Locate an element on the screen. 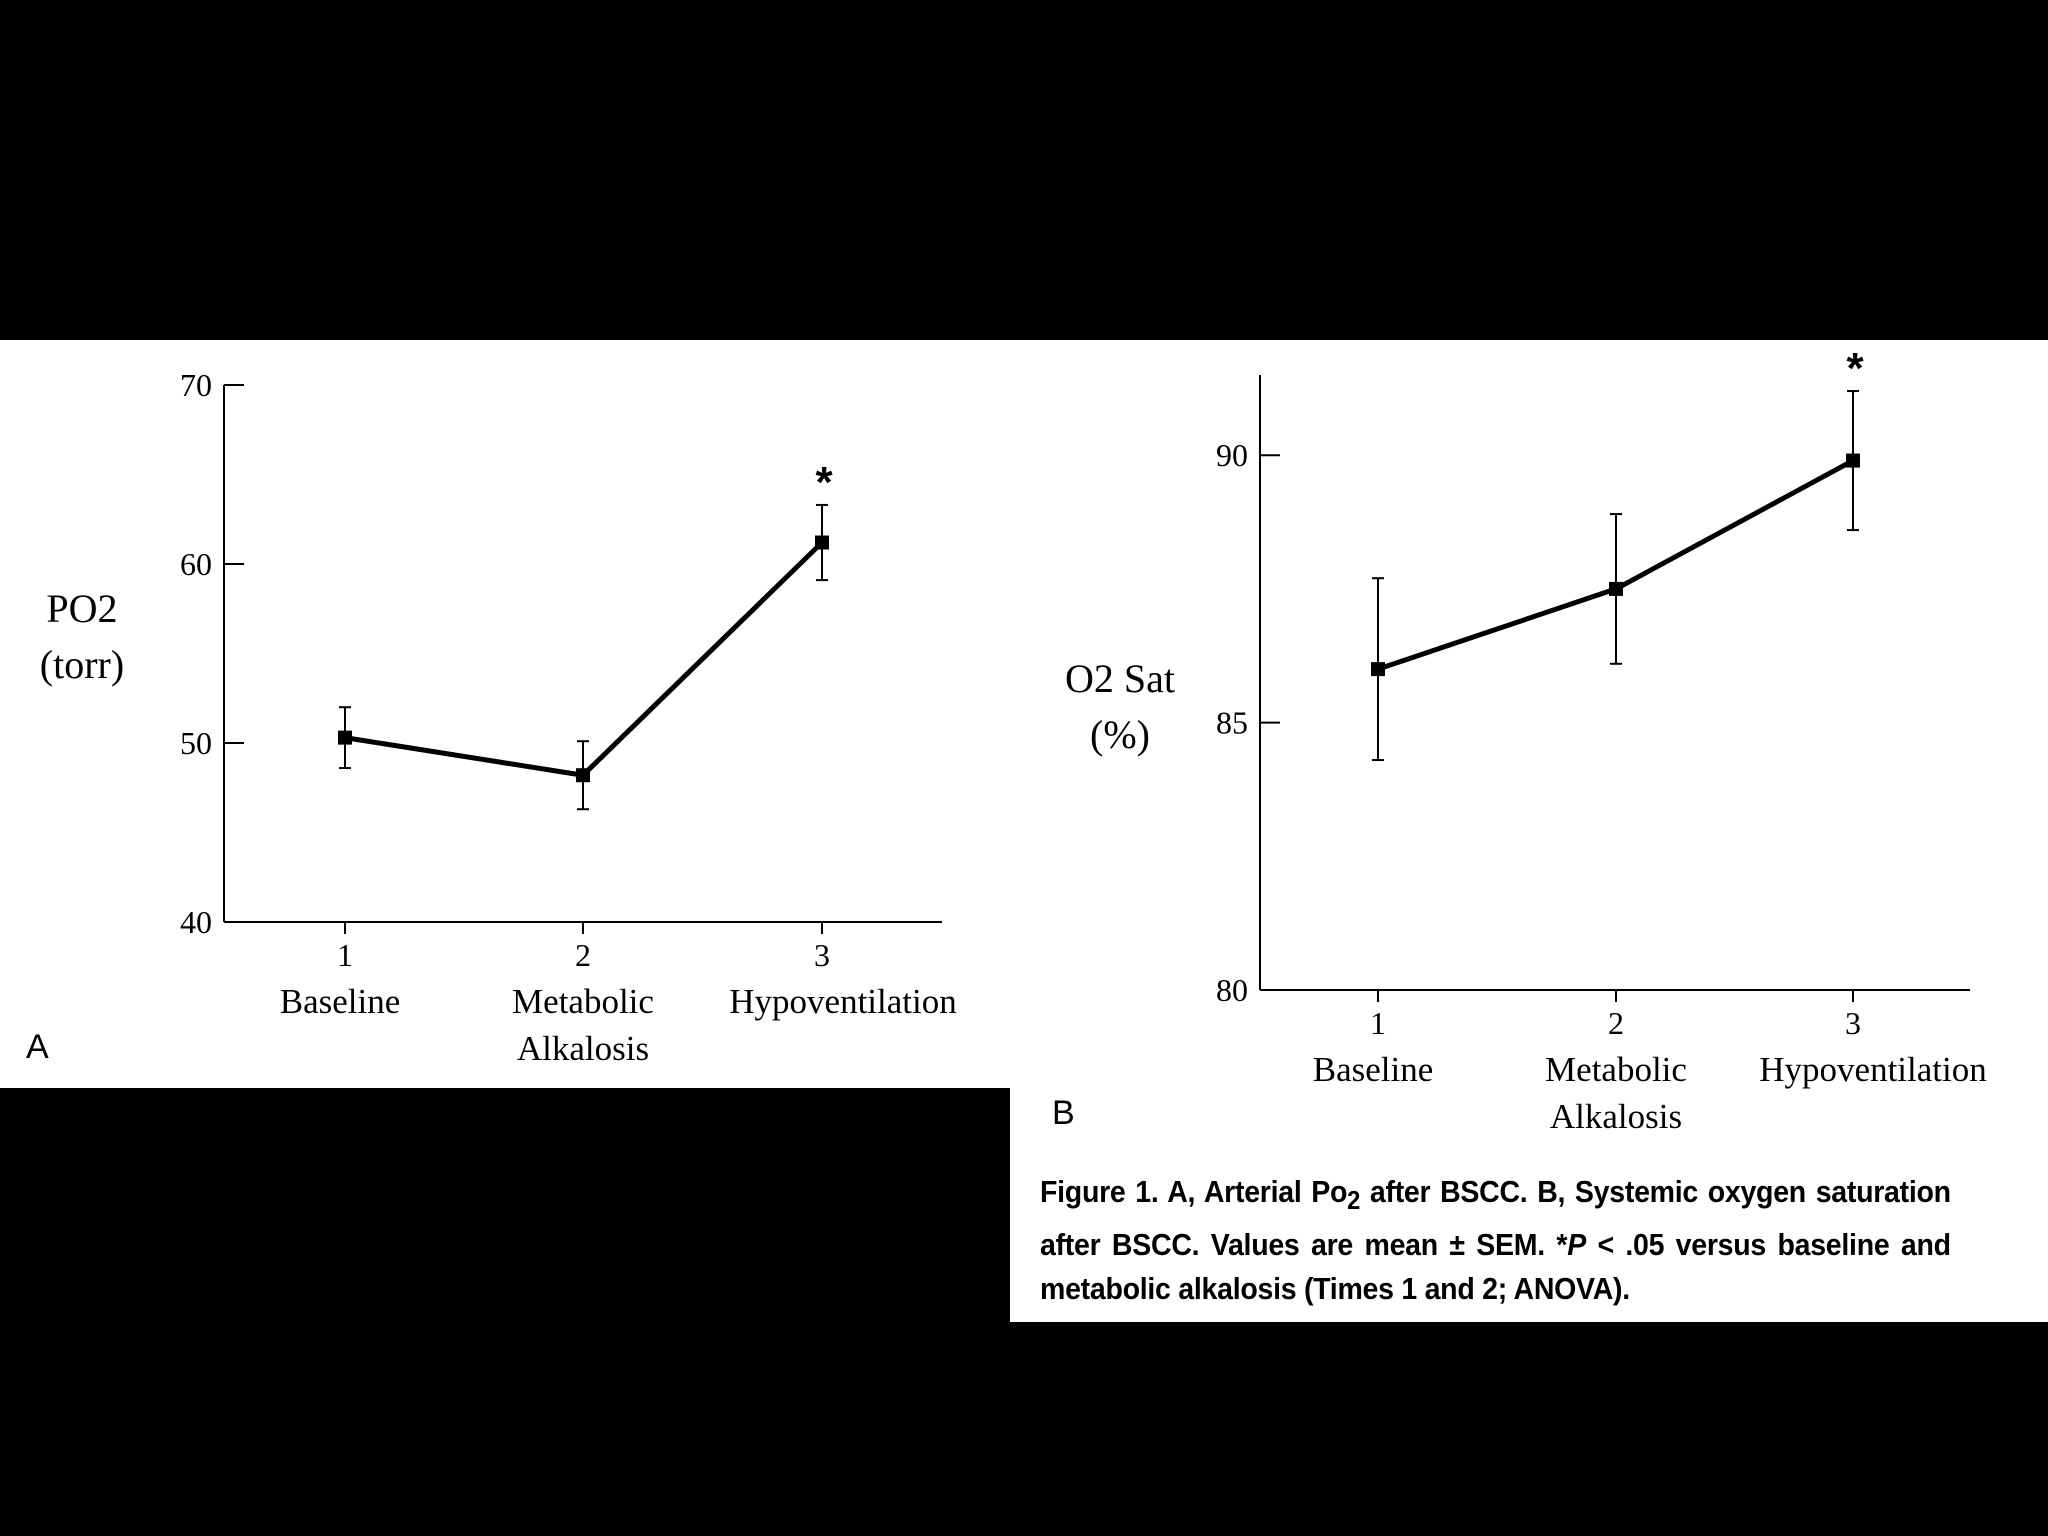  y-axis-label: (%) is located at coordinates (1120, 734).